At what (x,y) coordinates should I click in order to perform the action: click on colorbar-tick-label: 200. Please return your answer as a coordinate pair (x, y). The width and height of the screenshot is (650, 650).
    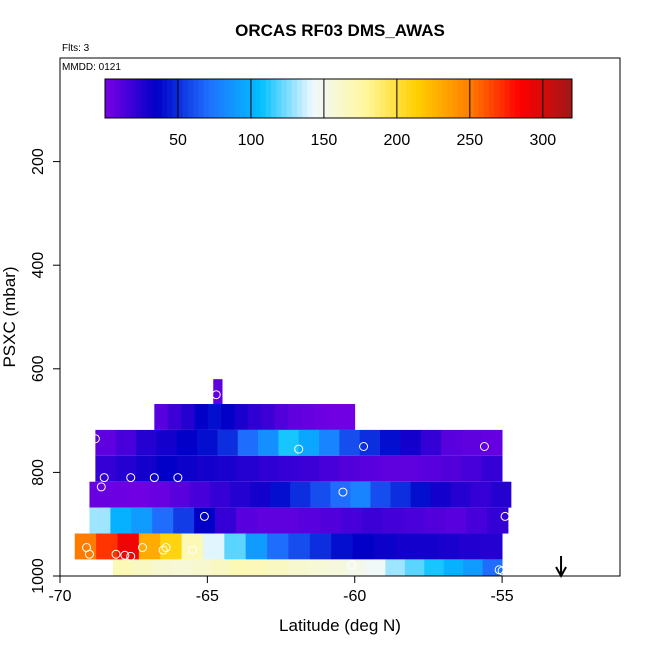
    Looking at the image, I should click on (397, 140).